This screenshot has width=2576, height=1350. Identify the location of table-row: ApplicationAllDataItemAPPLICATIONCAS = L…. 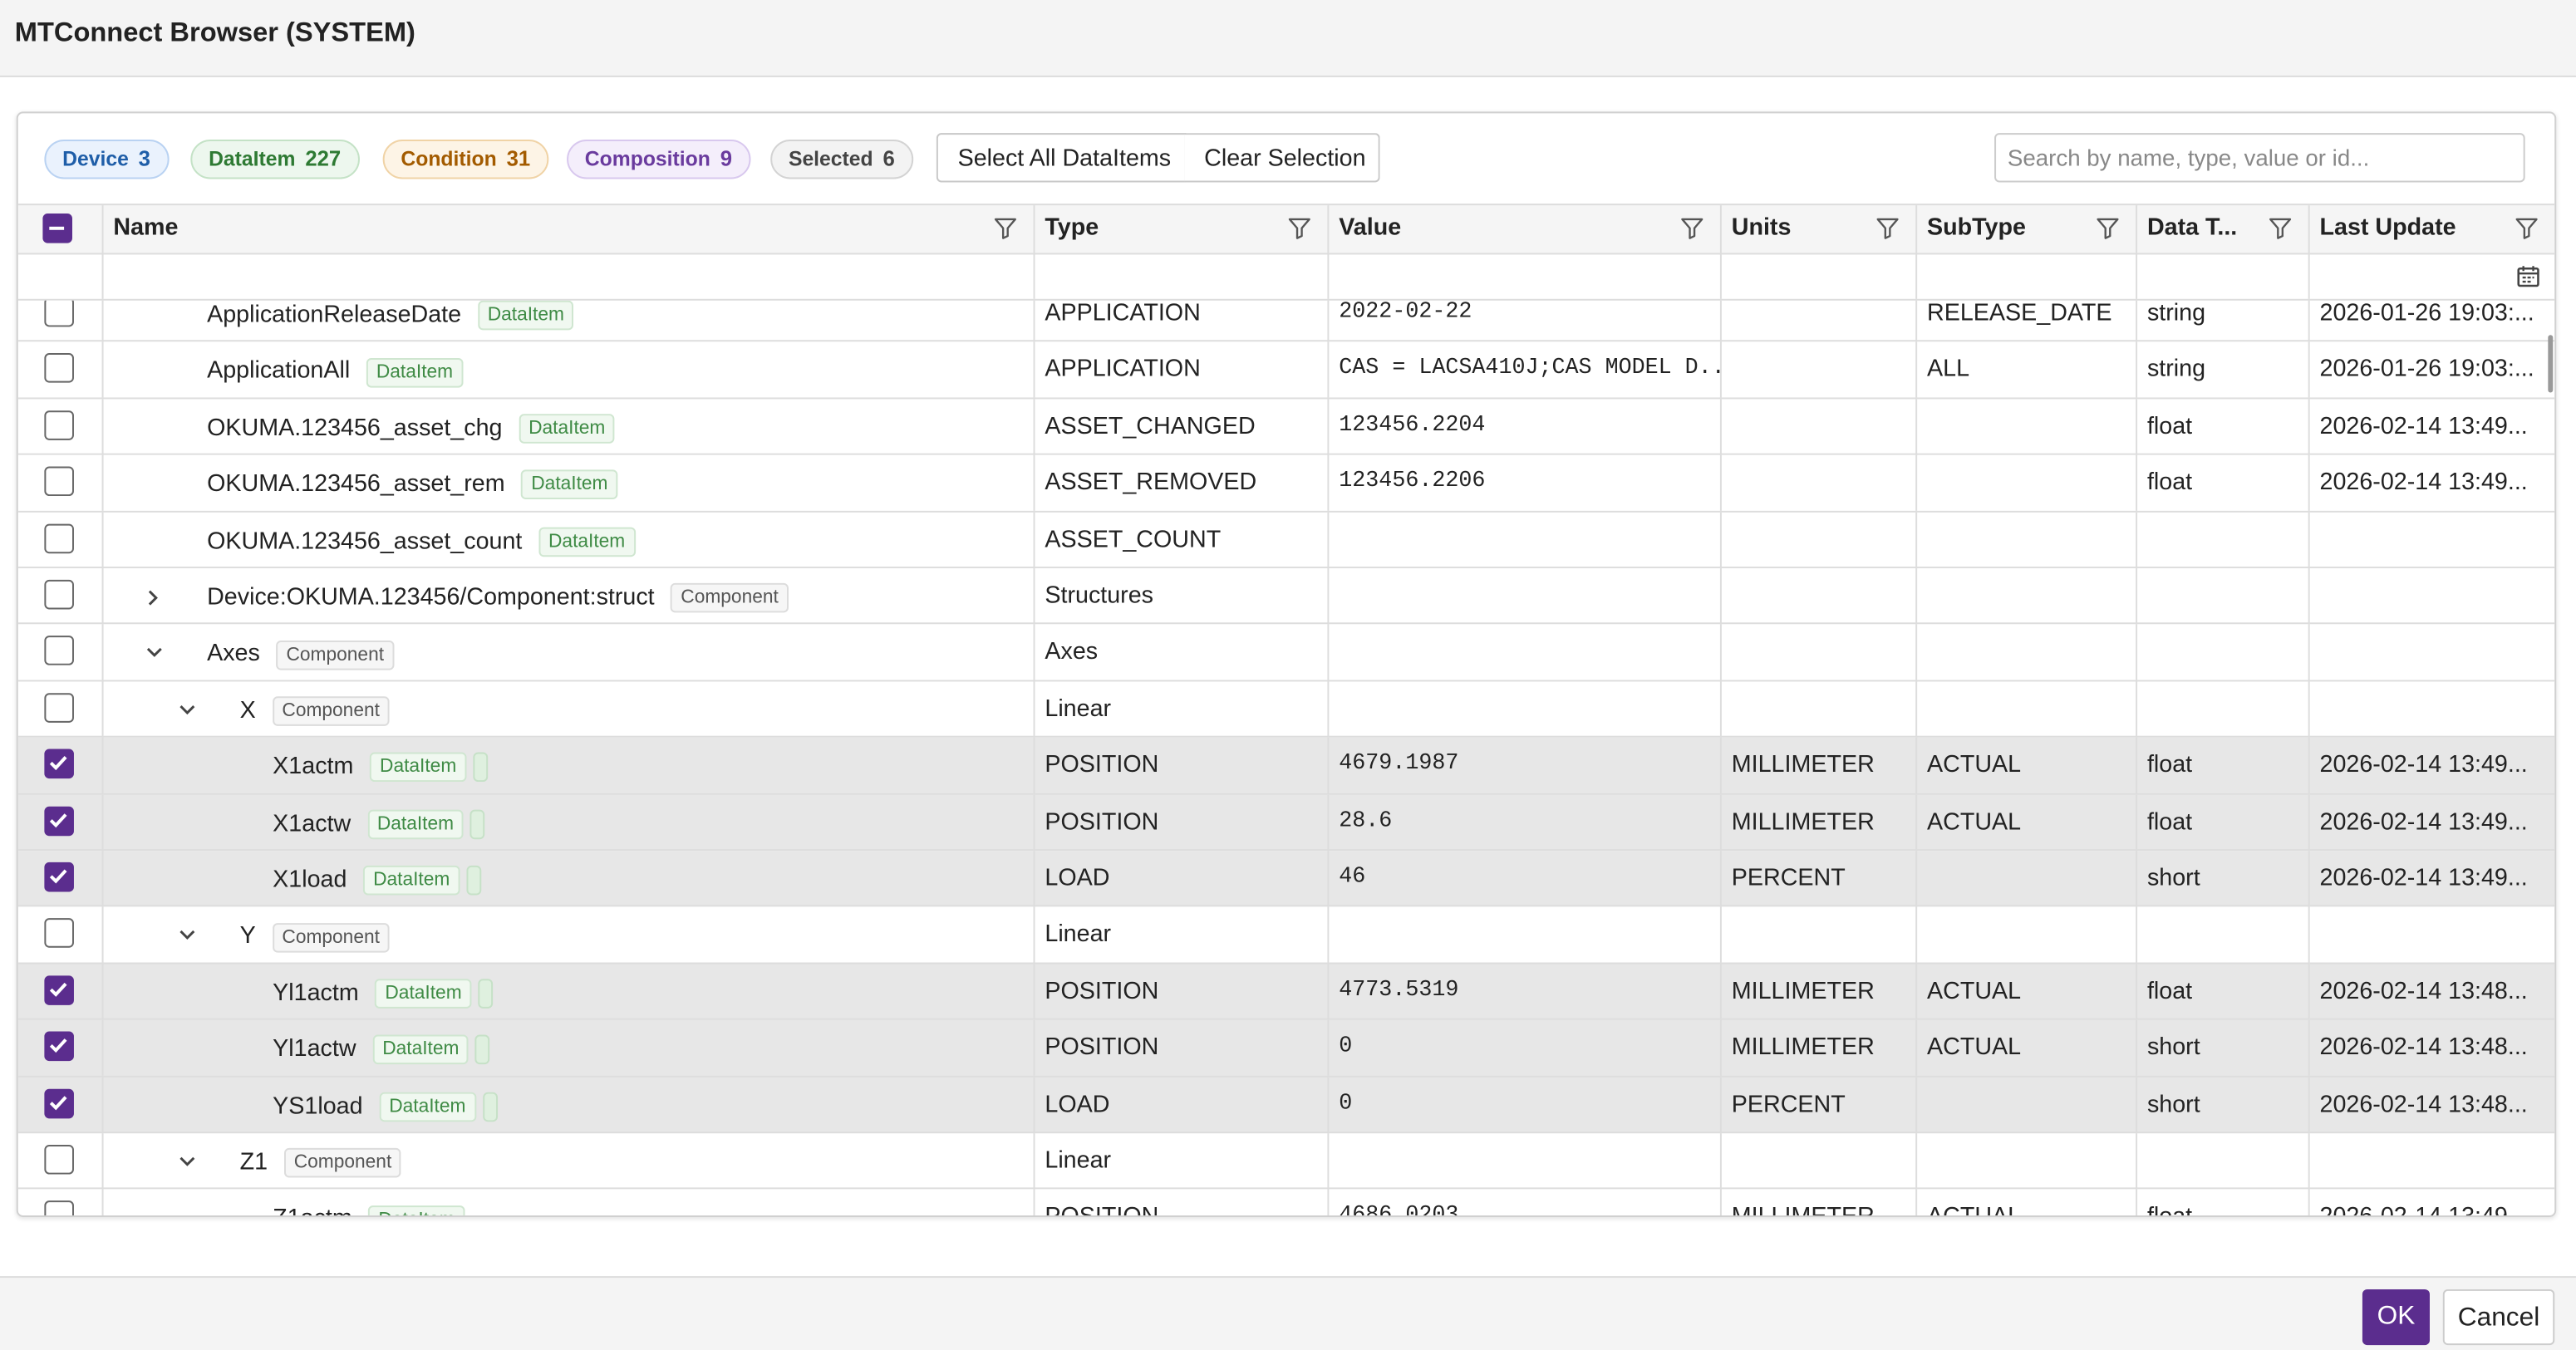
(1286, 370).